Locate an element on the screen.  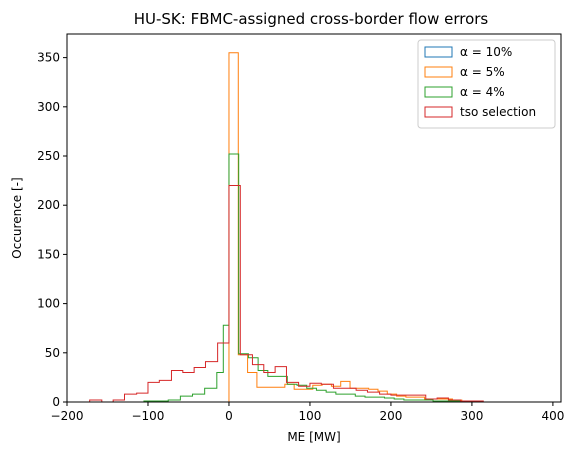
legend-label: α = 5% is located at coordinates (482, 72).